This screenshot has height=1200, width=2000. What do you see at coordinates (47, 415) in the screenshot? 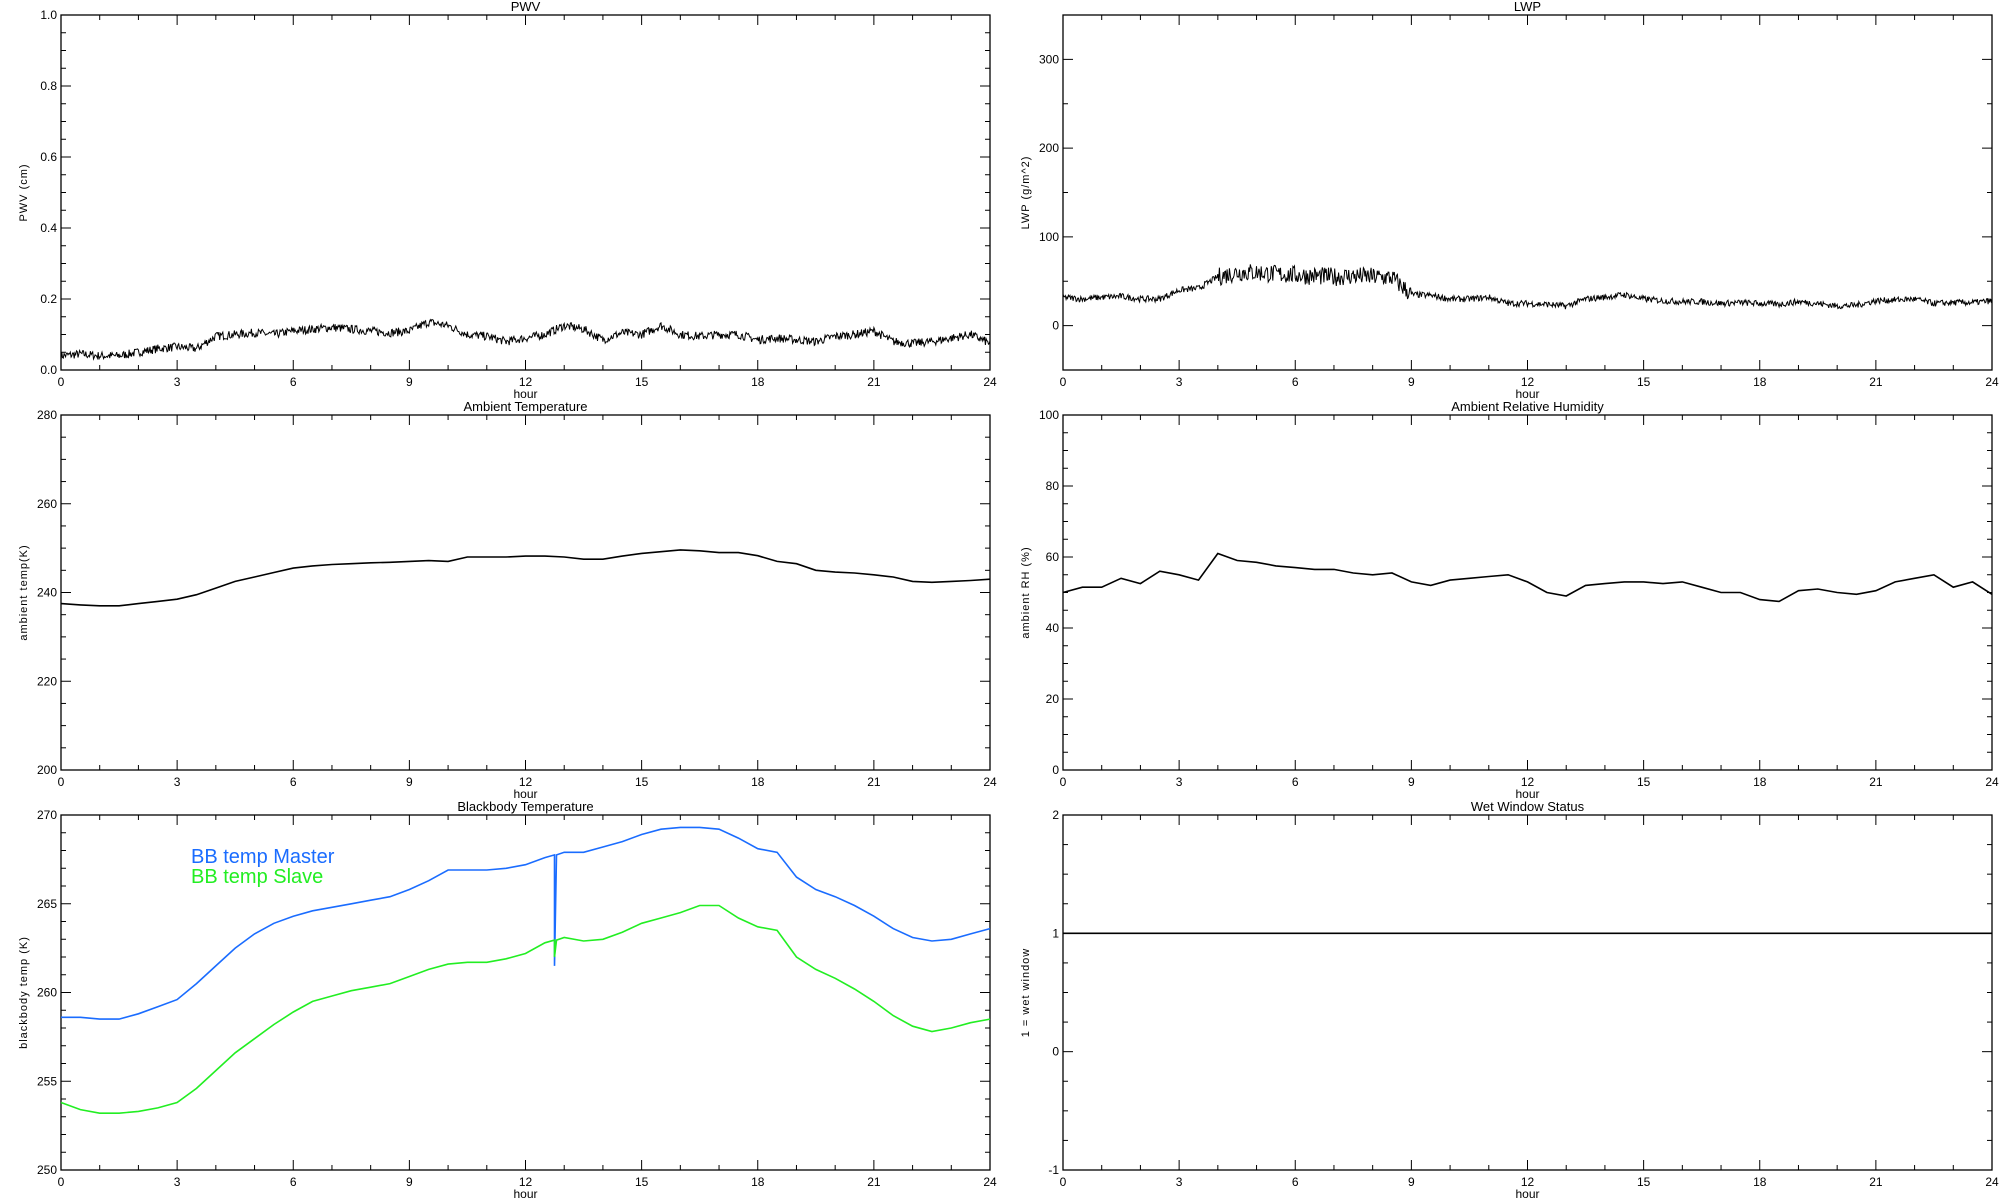
I see `y-tick-label: 280` at bounding box center [47, 415].